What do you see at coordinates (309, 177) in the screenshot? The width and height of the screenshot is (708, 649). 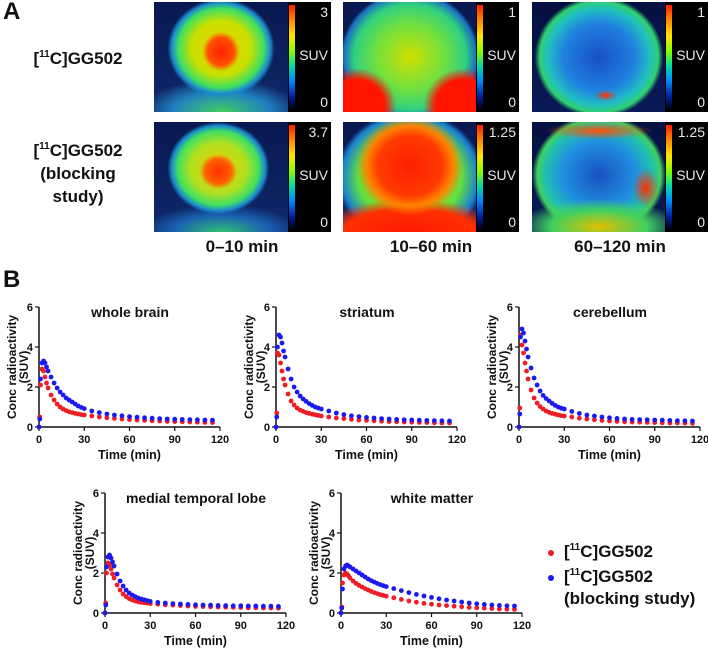 I see `colorbar: 3.7 SUV 0` at bounding box center [309, 177].